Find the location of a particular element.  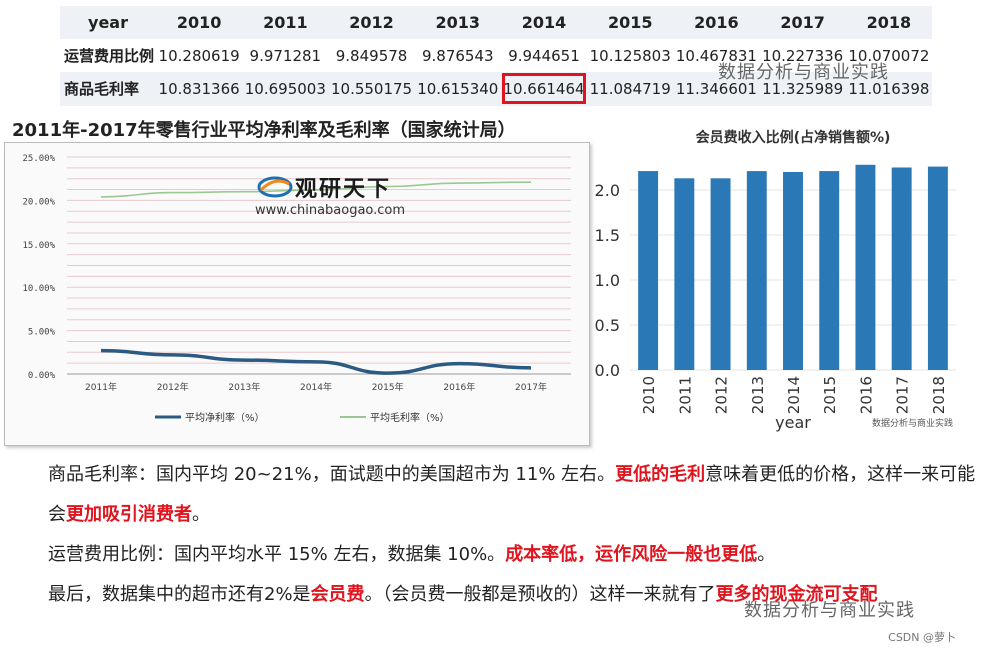

body-text: 意味着更低的价格，这样一来可能会 is located at coordinates (512, 494).